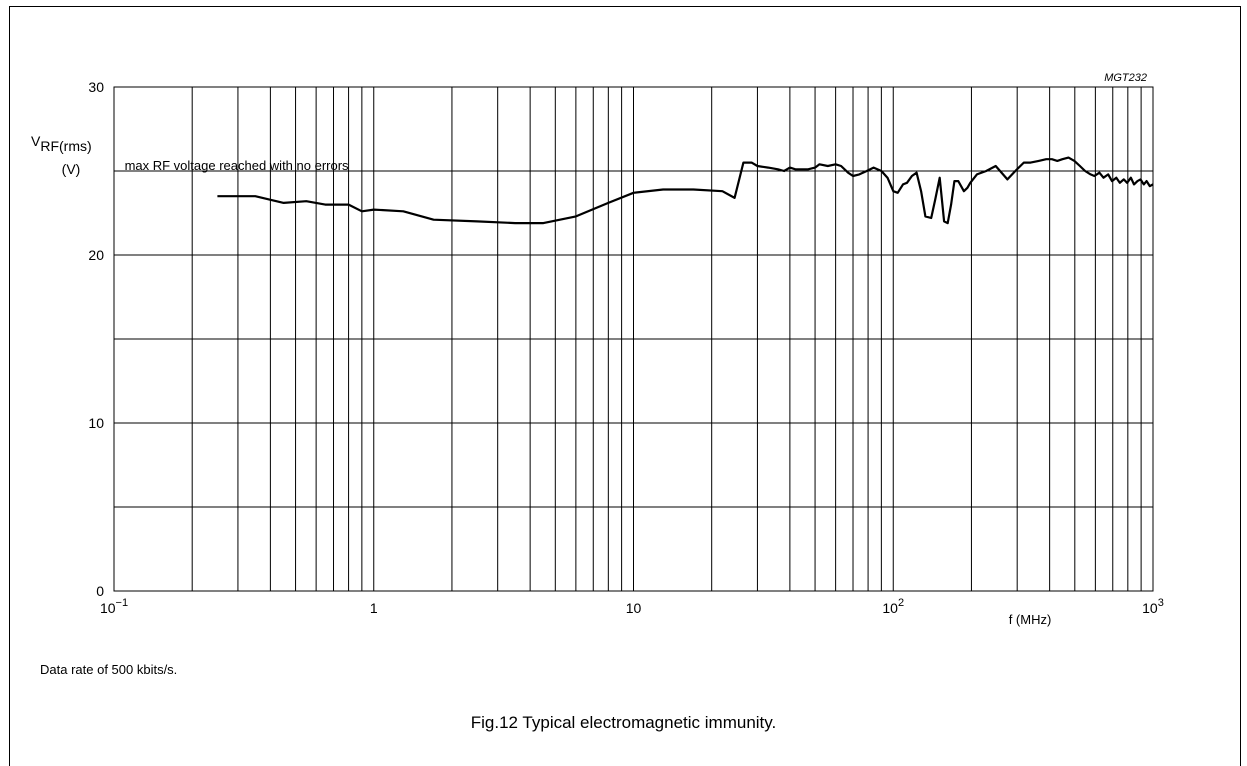  Describe the element at coordinates (114, 606) in the screenshot. I see `x-tick-label: 10⁻¹` at that location.